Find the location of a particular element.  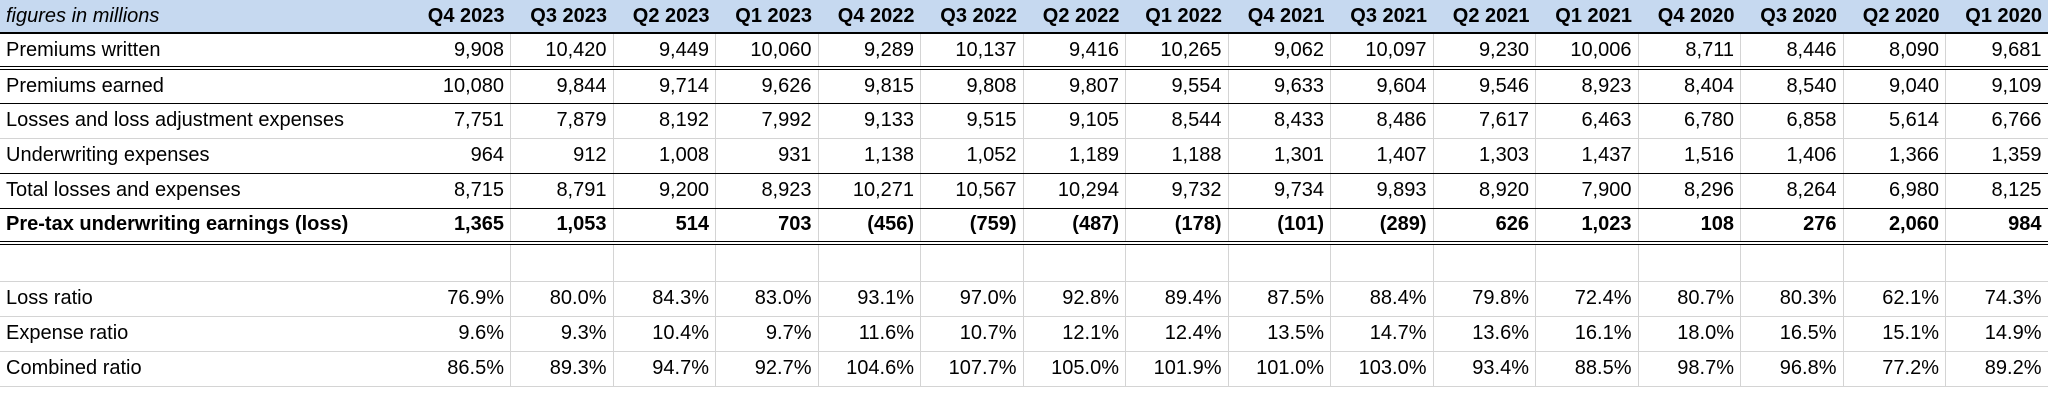

table-cell: 9,714 is located at coordinates (664, 86).